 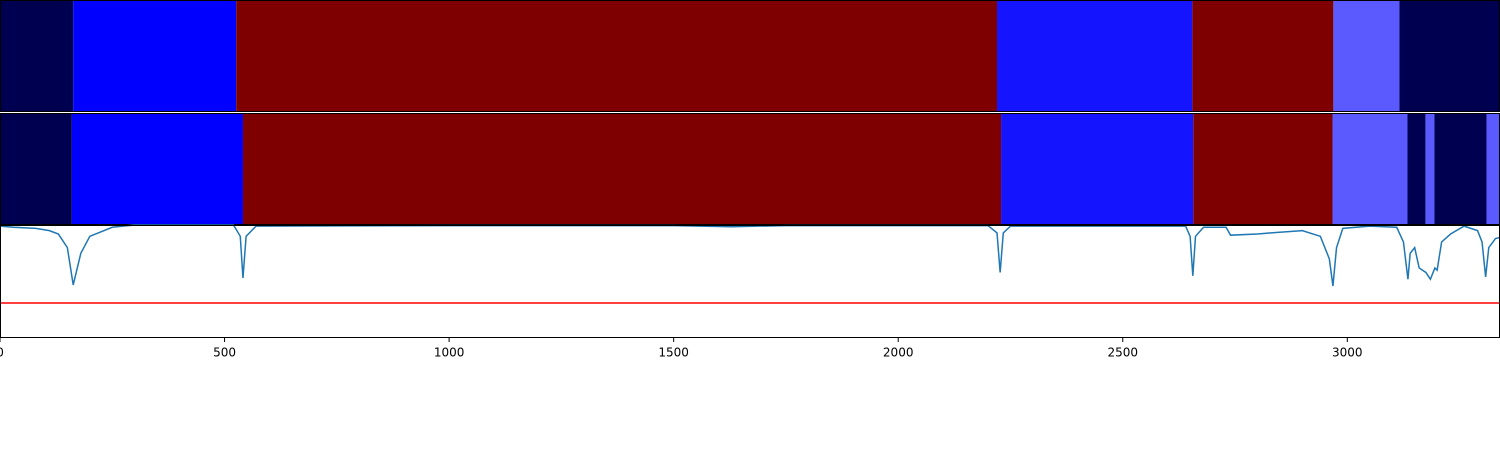 I want to click on x-tick-label: 1000, so click(x=449, y=353).